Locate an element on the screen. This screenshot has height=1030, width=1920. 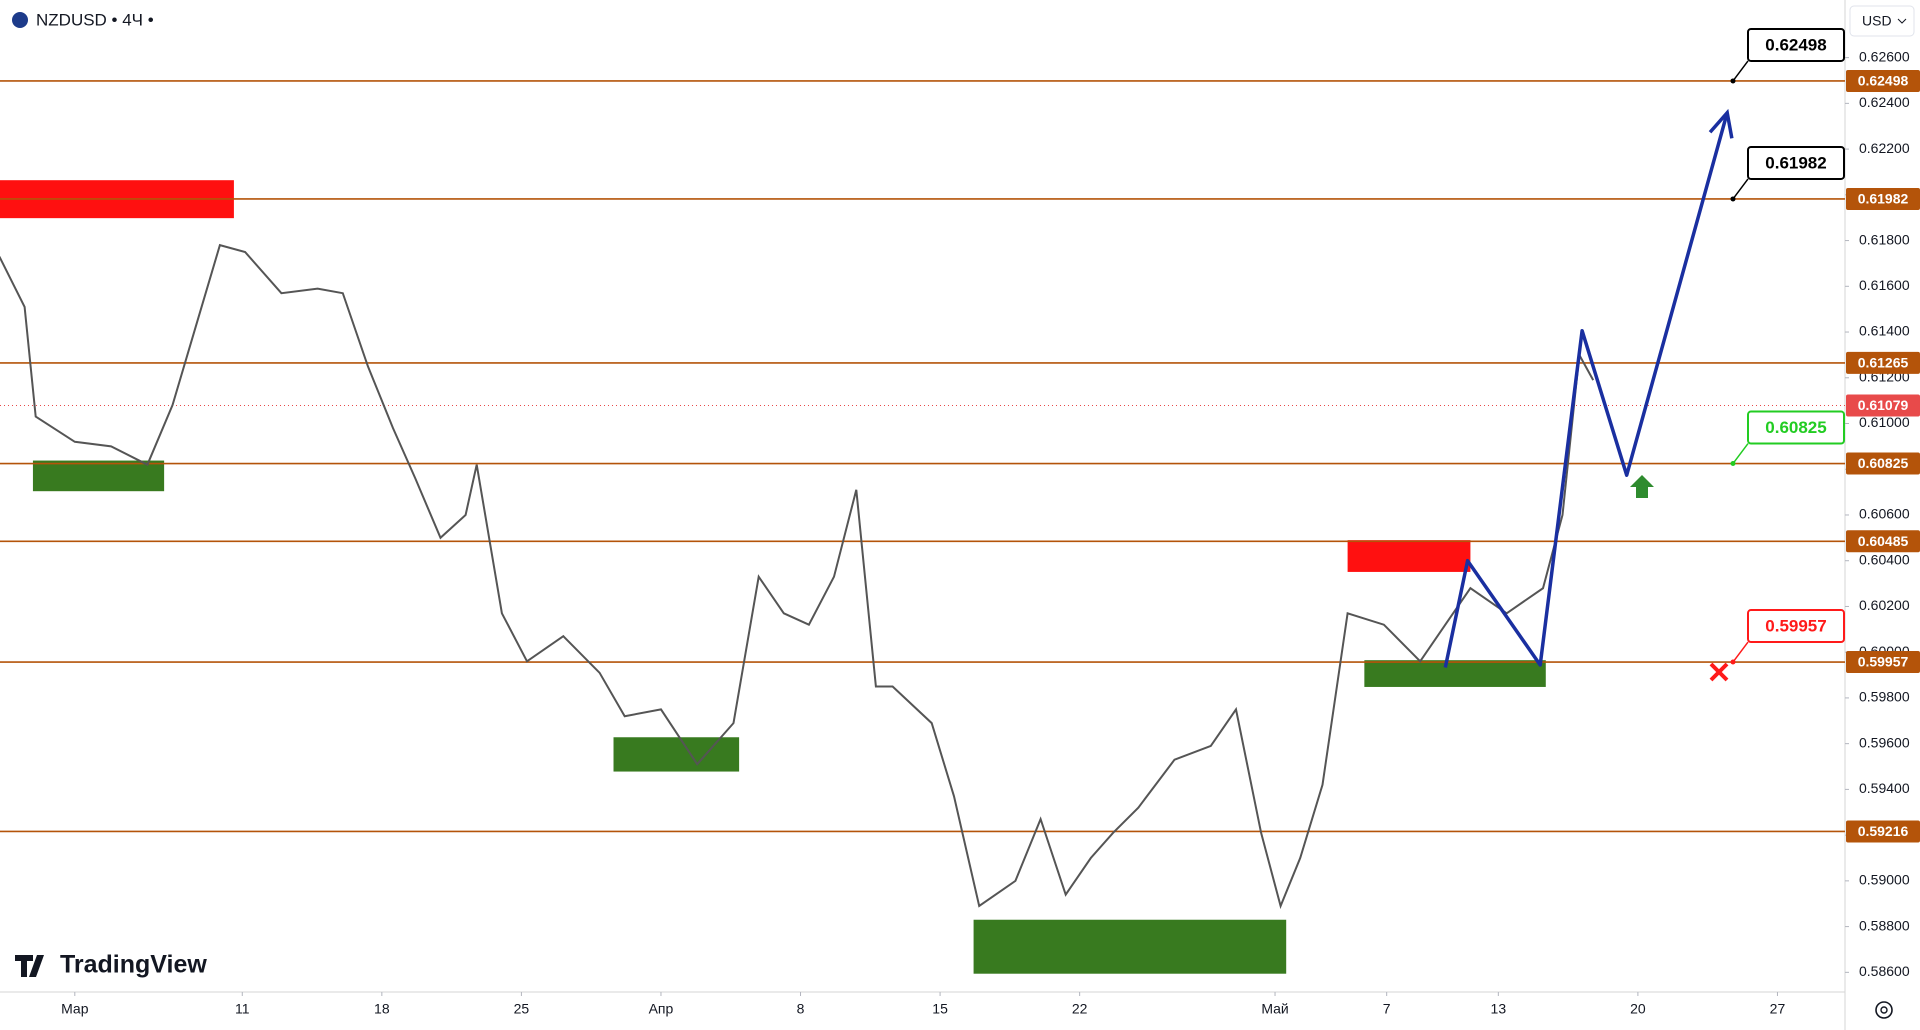
y-tick-label: 0.59000 is located at coordinates (1884, 880).